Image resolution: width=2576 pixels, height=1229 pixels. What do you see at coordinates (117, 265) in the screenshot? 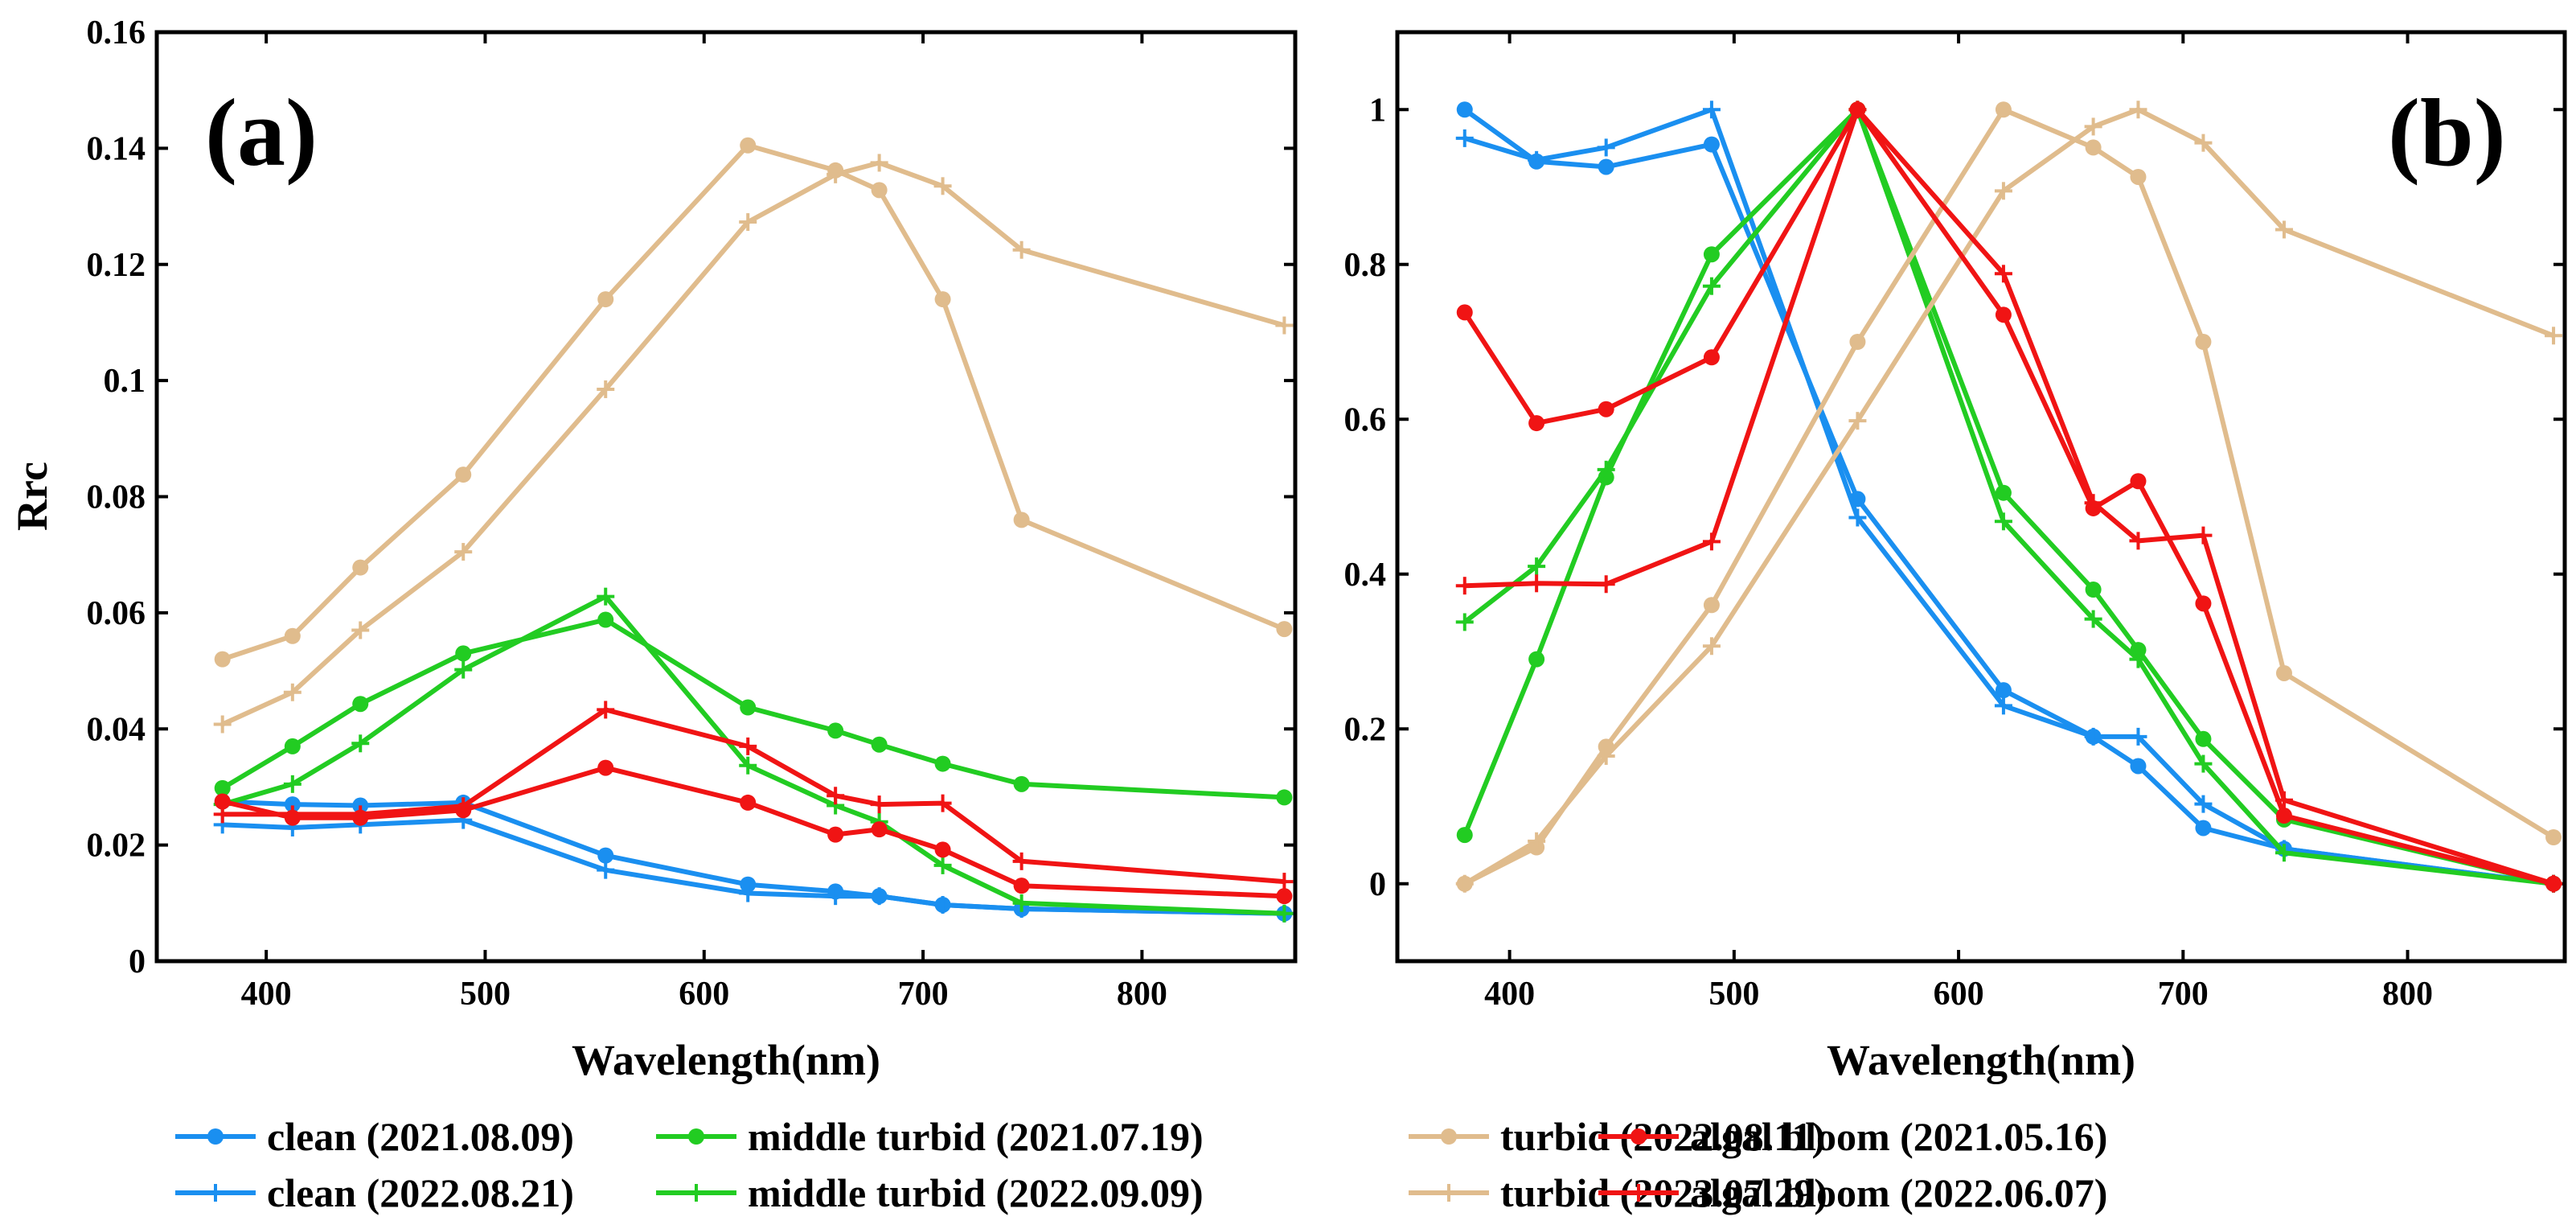
I see `panel-a-y-tick-label: 0.12` at bounding box center [117, 265].